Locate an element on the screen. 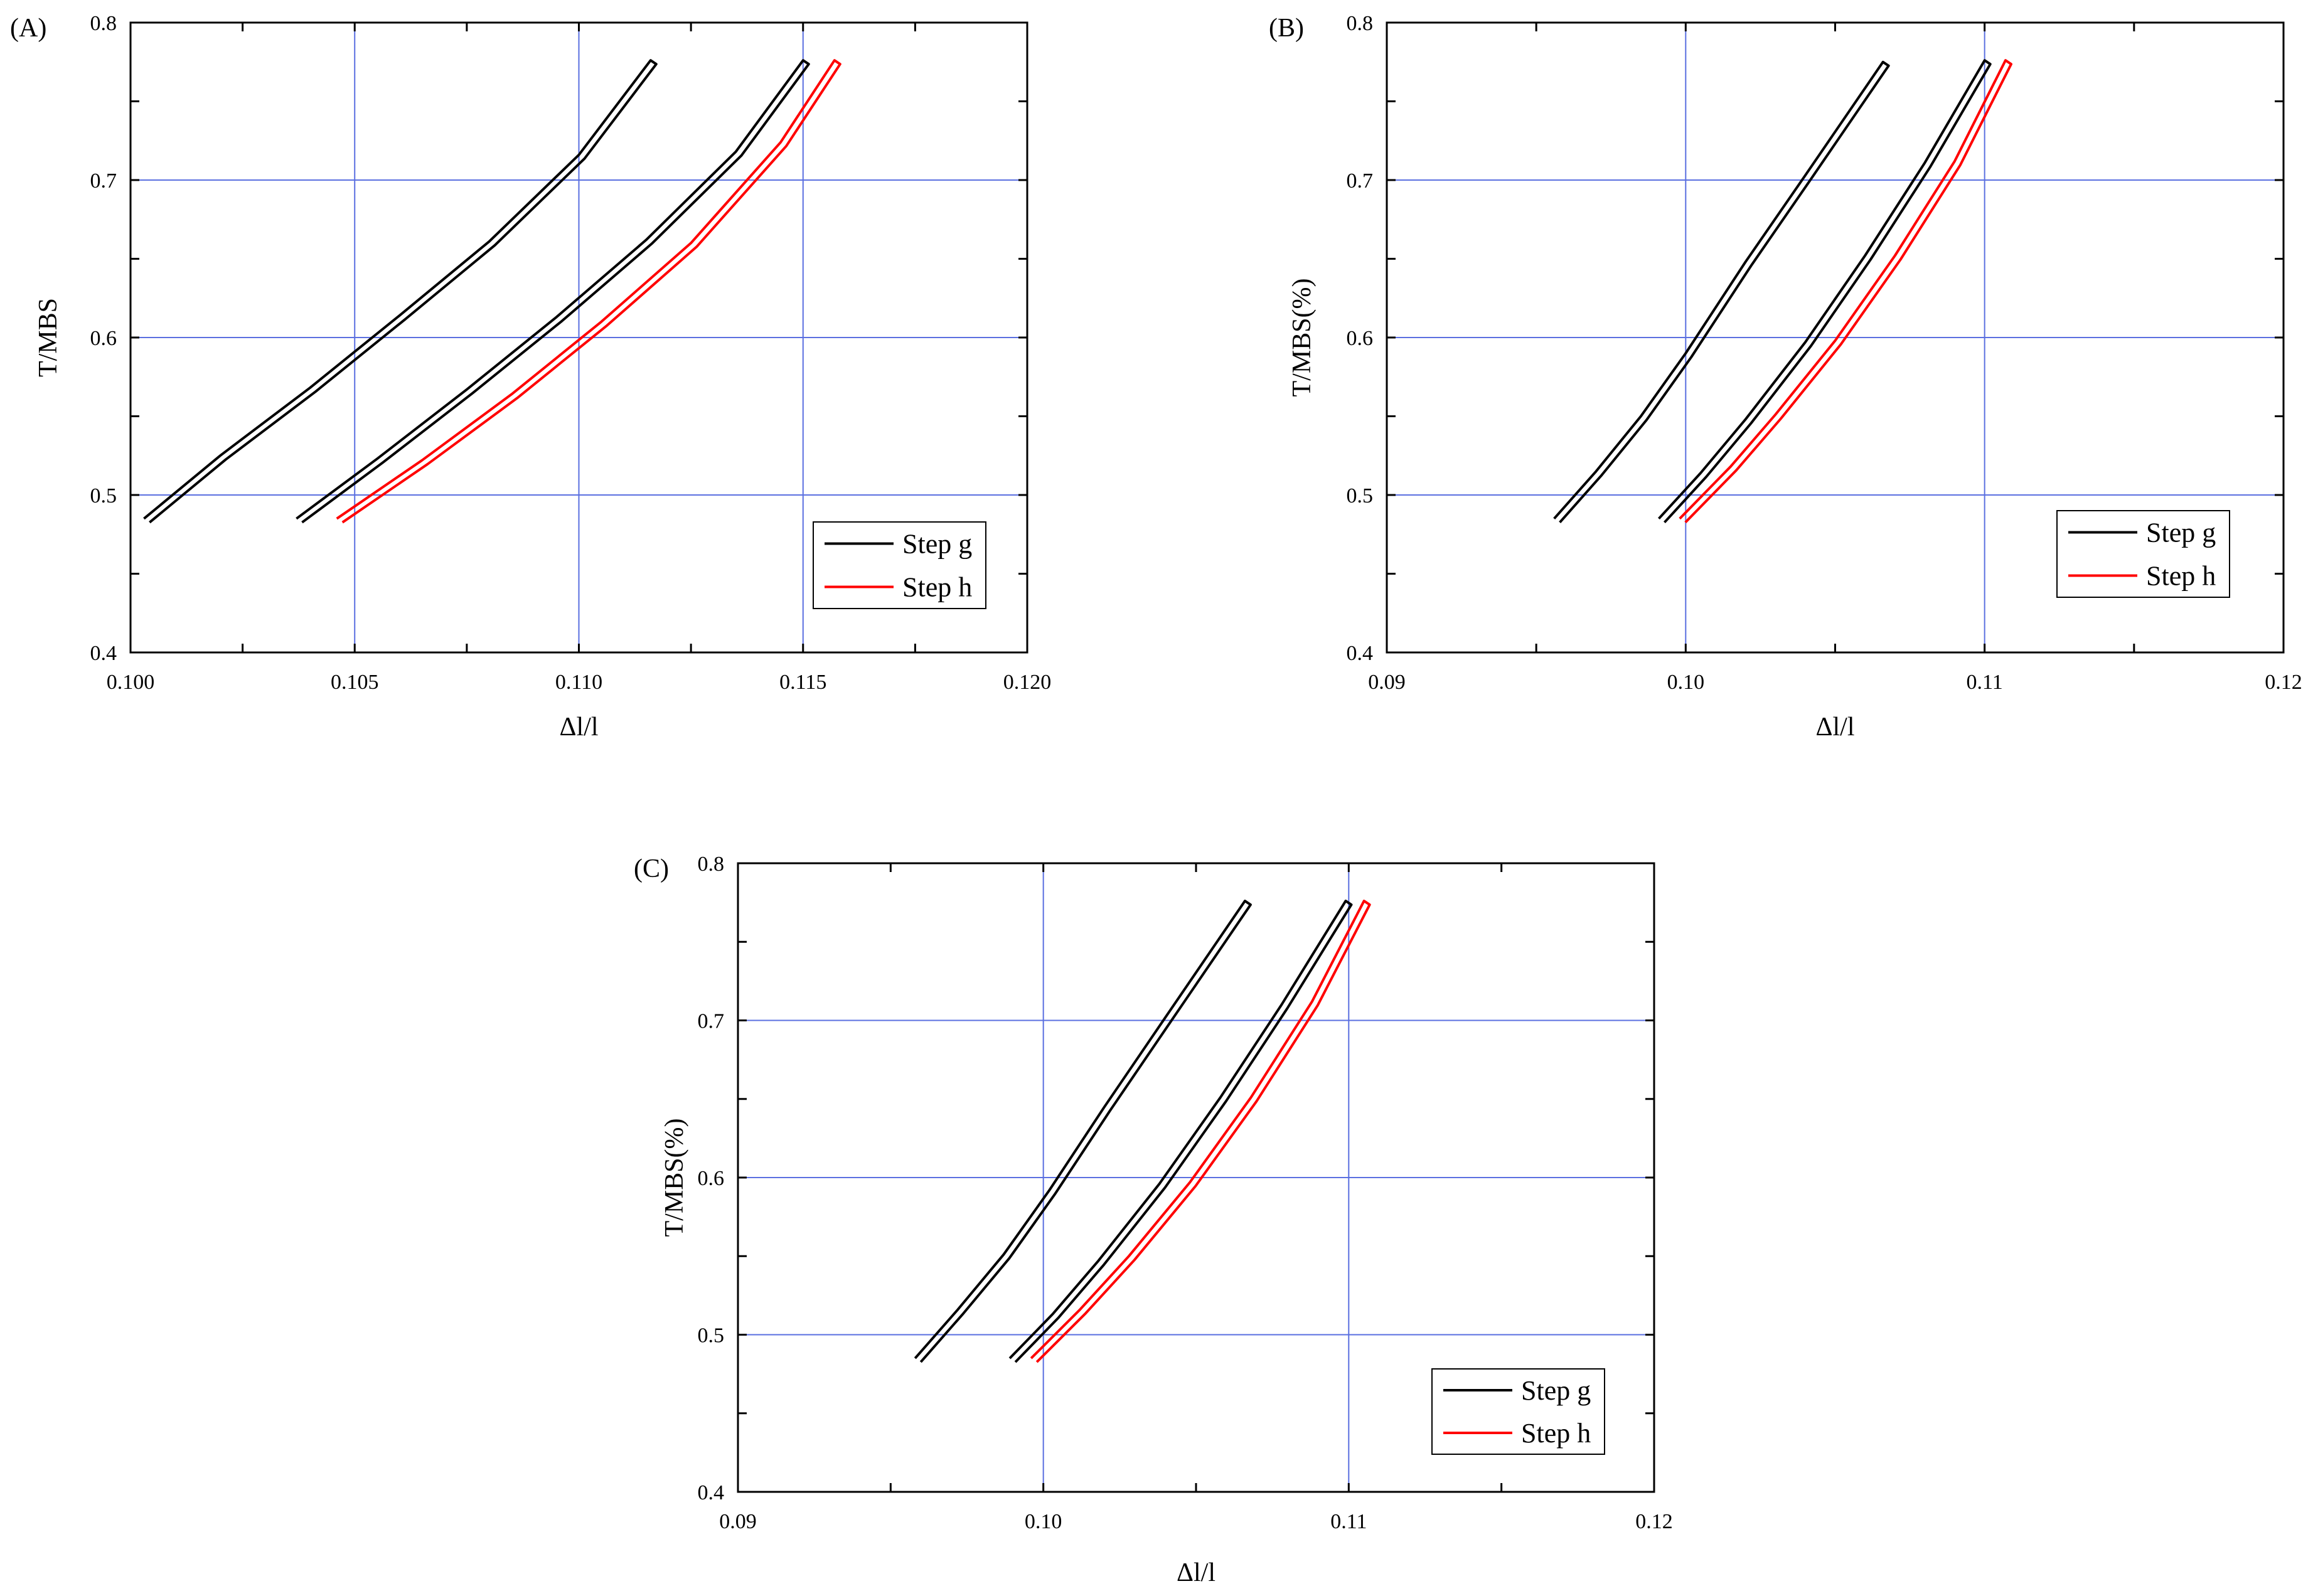 This screenshot has width=2313, height=1596. panel-b-y-tick-label: 0.5 is located at coordinates (1360, 496).